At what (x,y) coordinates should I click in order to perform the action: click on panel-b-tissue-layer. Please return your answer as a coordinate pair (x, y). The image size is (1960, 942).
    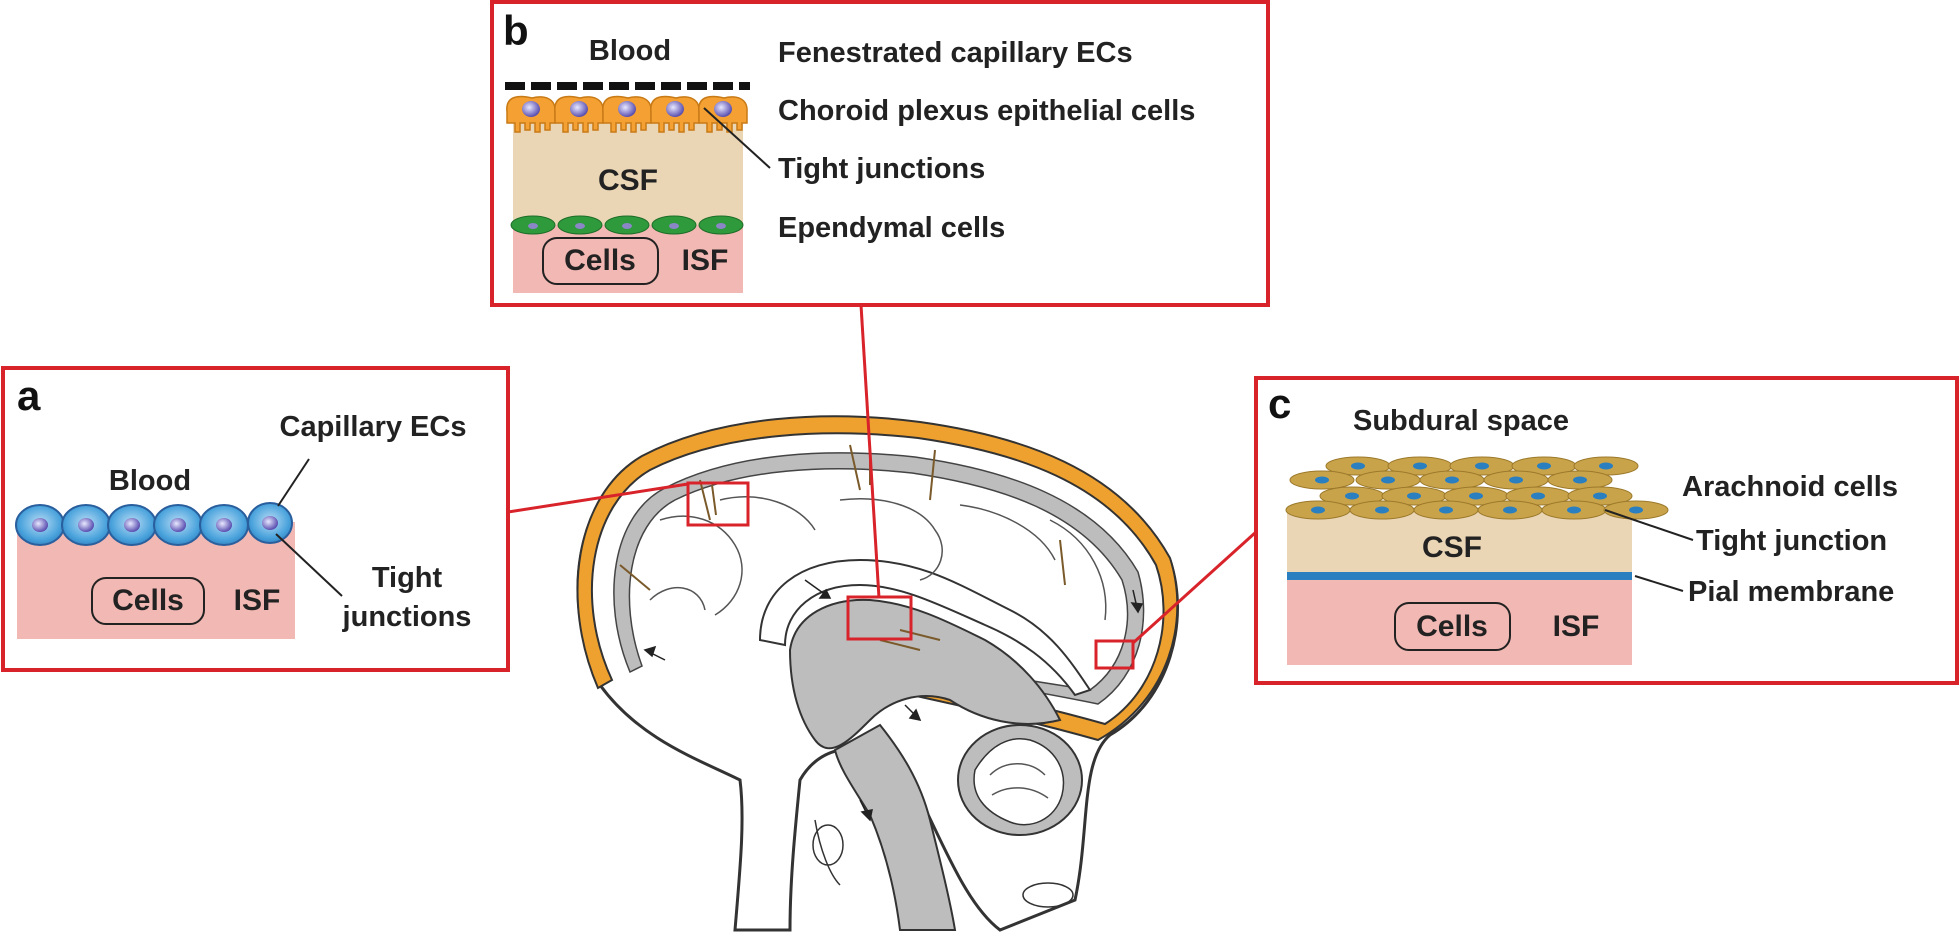
    Looking at the image, I should click on (628, 259).